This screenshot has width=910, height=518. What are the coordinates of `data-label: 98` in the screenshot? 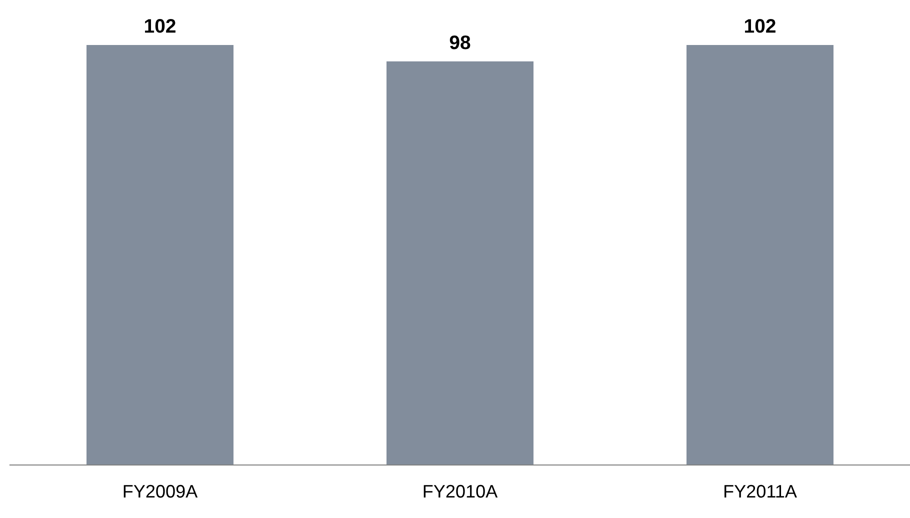 It's located at (460, 42).